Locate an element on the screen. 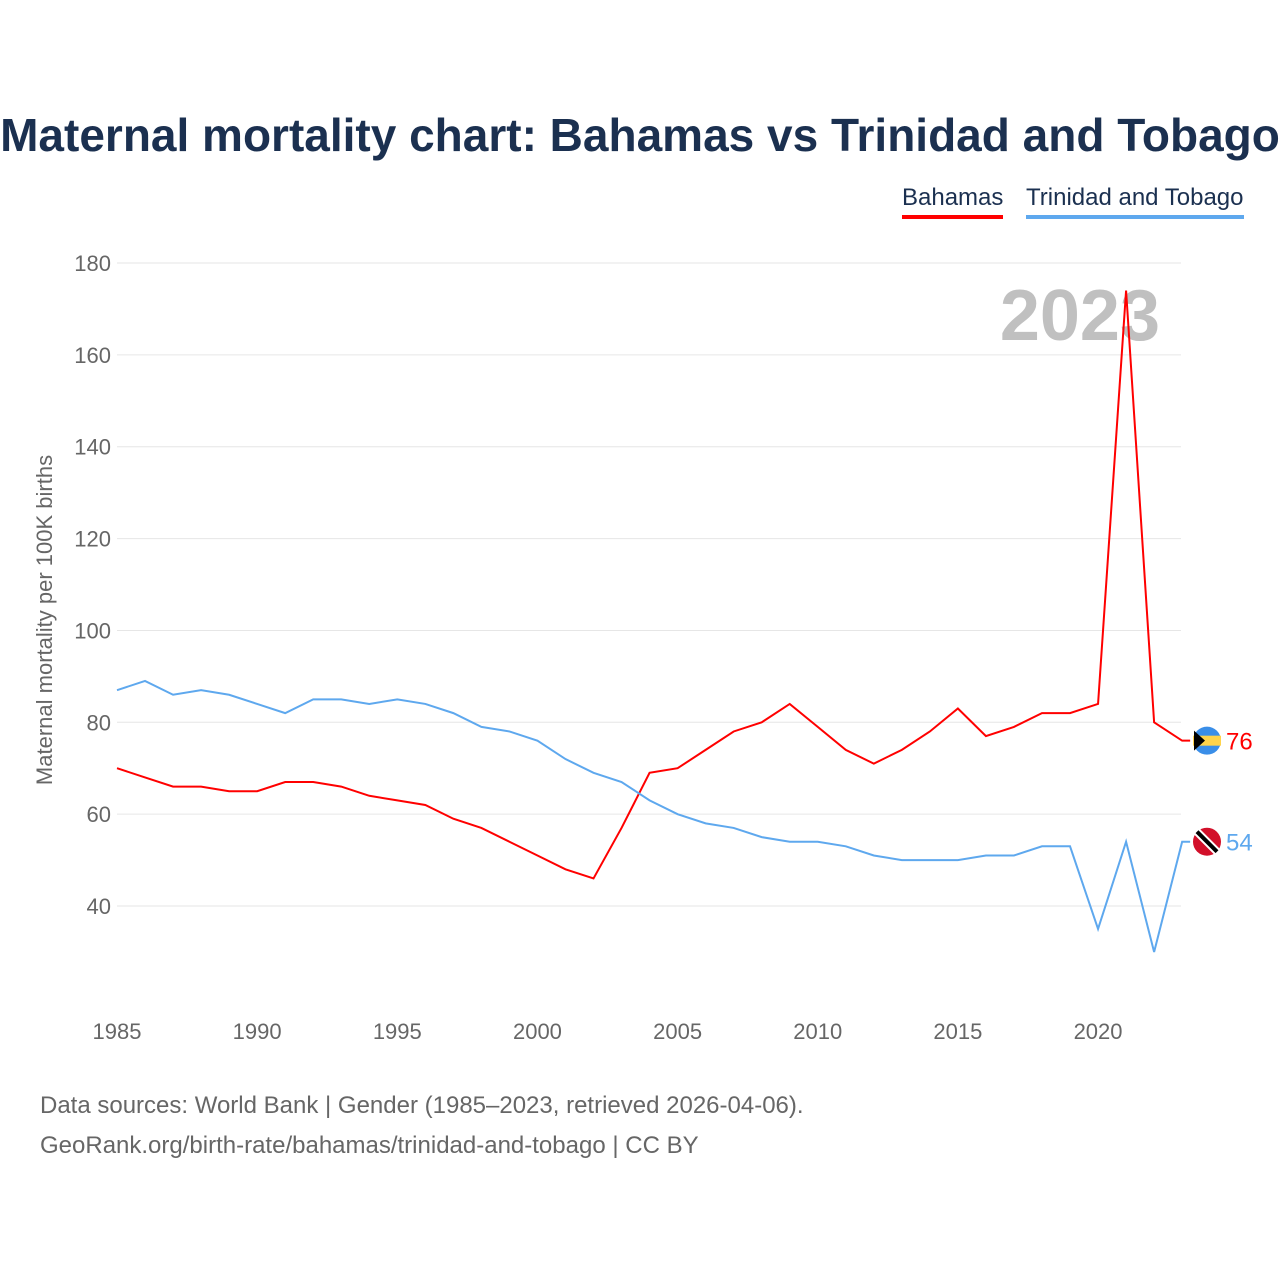 Image resolution: width=1280 pixels, height=1280 pixels. x-tick-label: 2010 is located at coordinates (817, 1031).